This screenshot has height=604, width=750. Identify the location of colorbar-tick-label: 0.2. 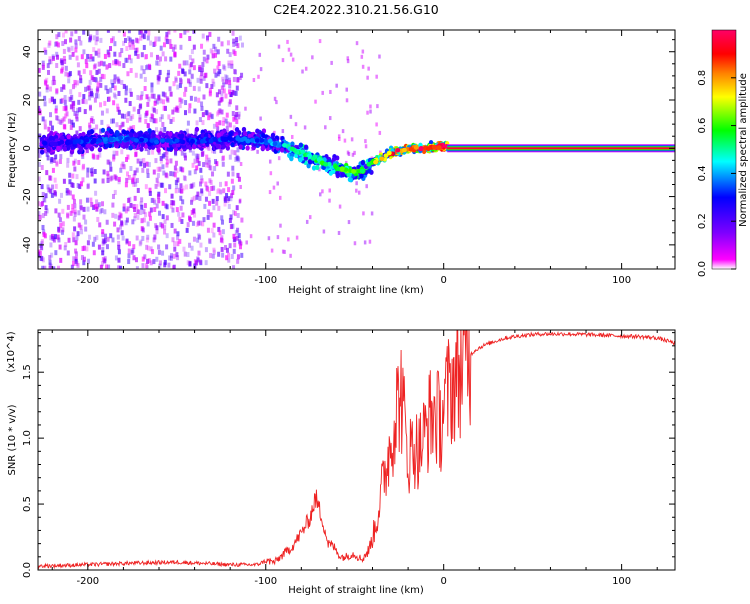
(702, 221).